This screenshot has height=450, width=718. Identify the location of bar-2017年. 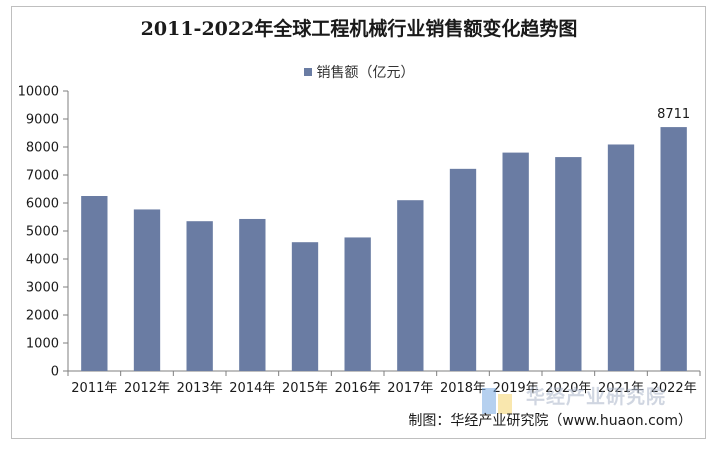
(410, 285).